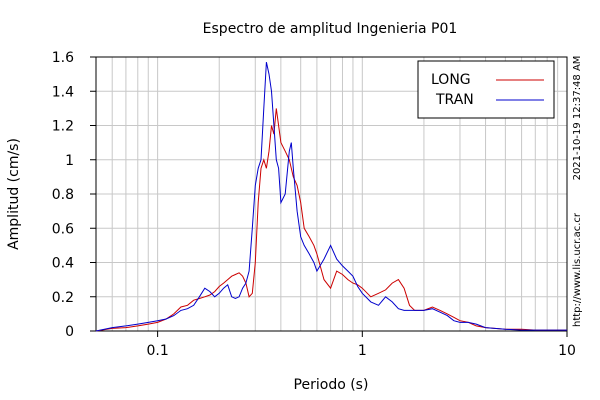 Image resolution: width=600 pixels, height=400 pixels. What do you see at coordinates (63, 298) in the screenshot?
I see `y-tick-label: 0.2` at bounding box center [63, 298].